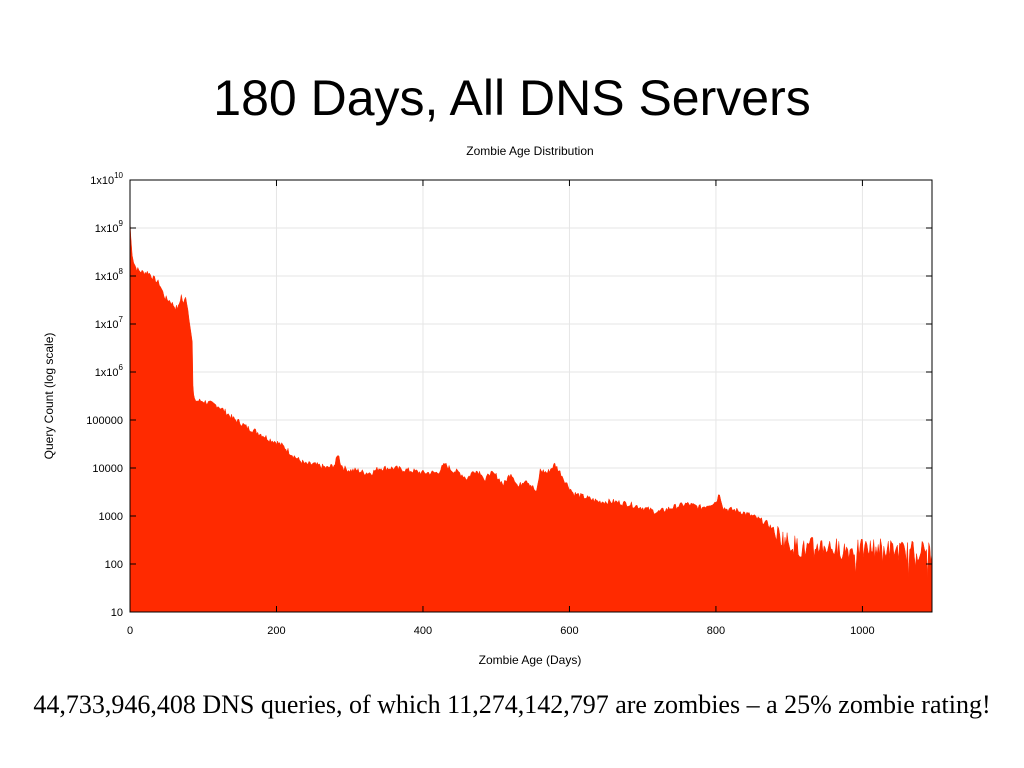  Describe the element at coordinates (423, 631) in the screenshot. I see `x-tick-label: 400` at that location.